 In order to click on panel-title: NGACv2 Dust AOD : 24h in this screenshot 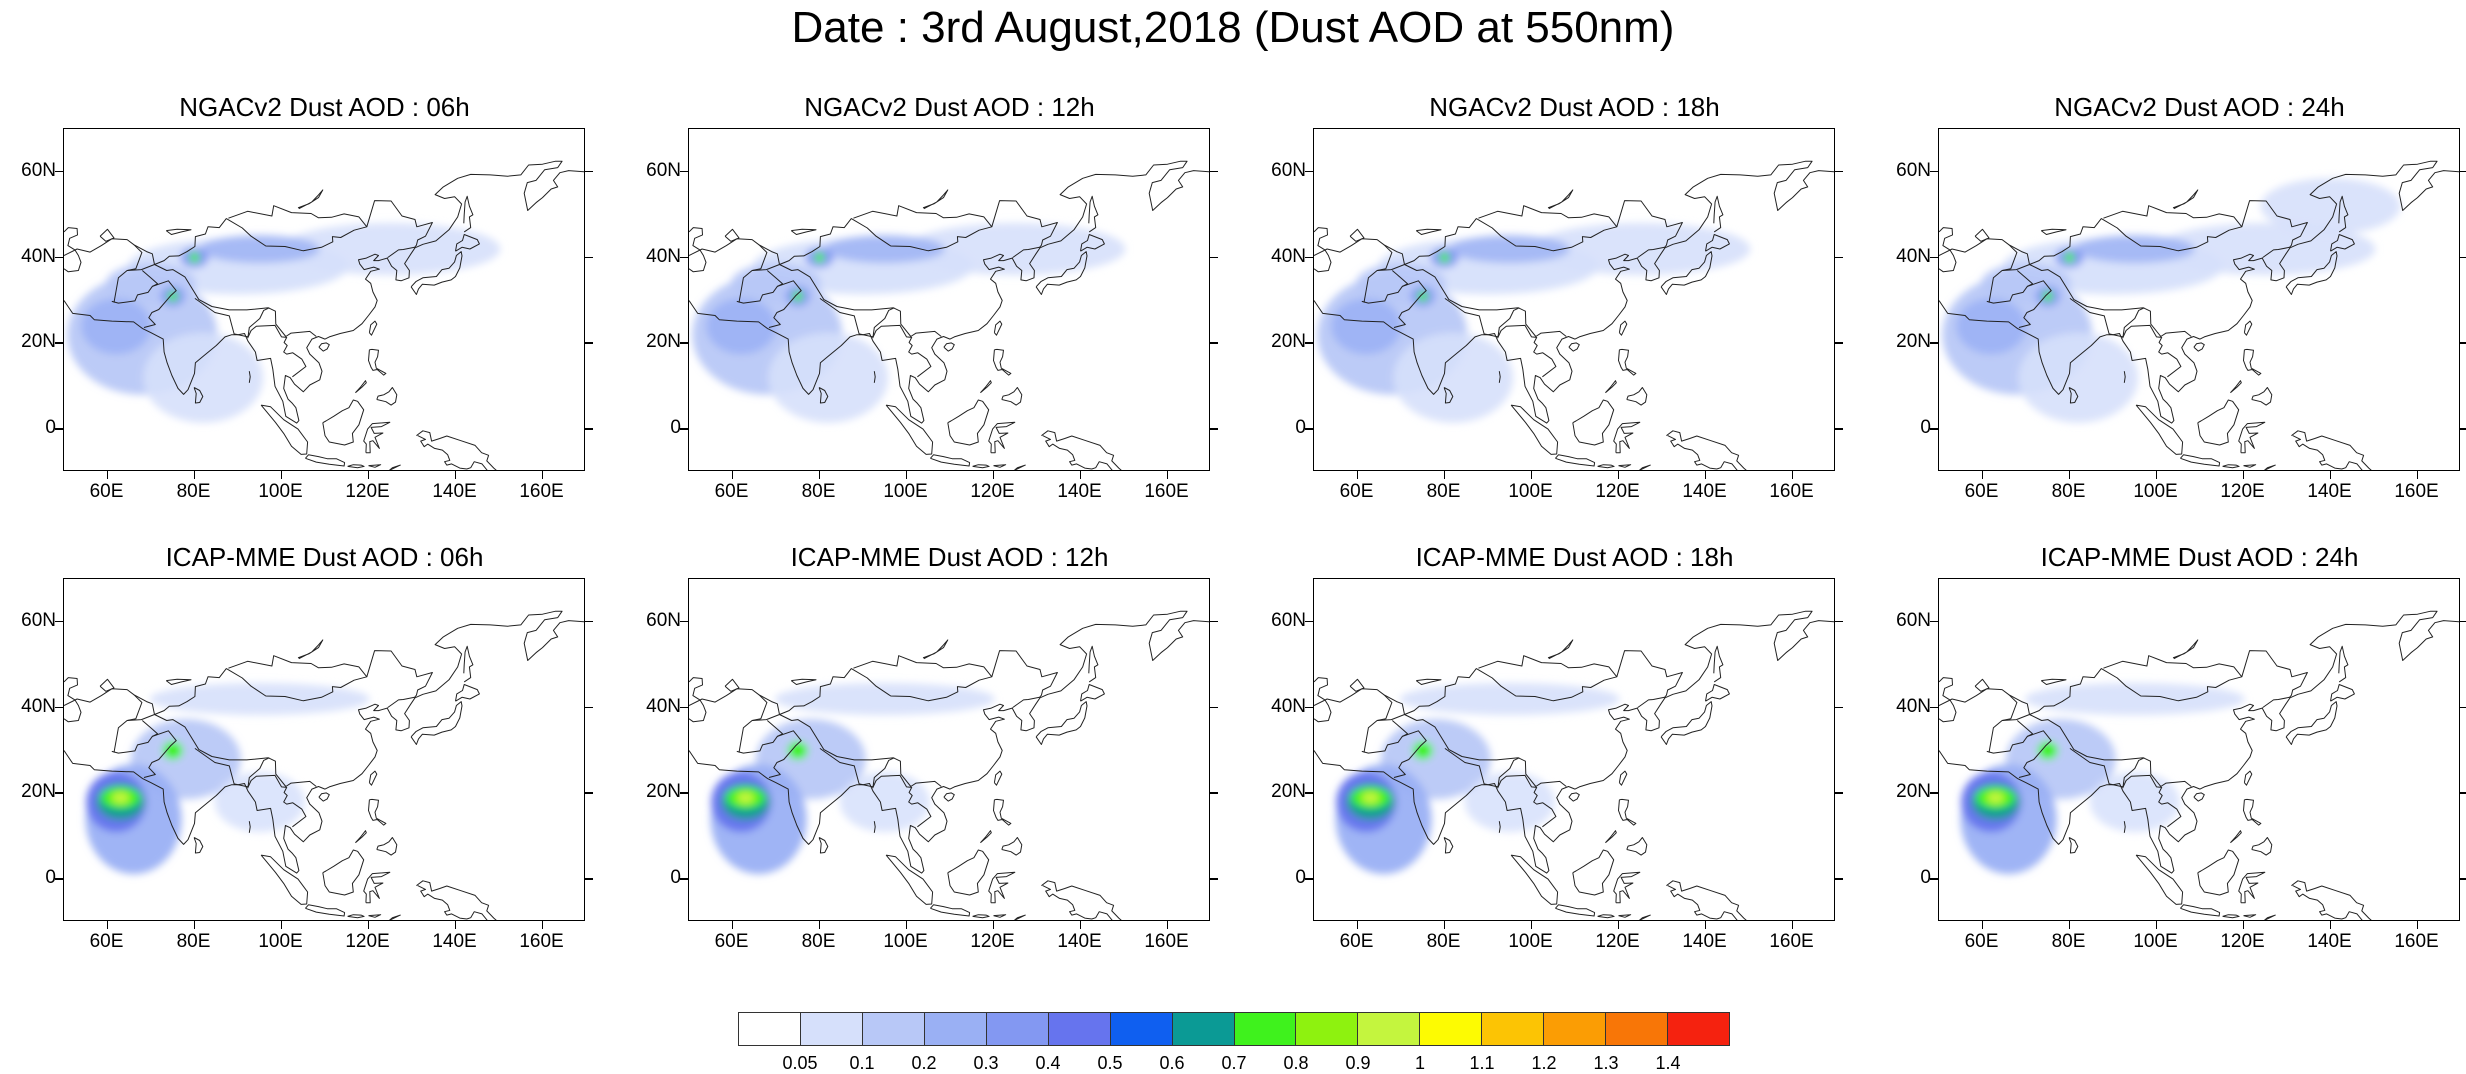, I will do `click(2199, 107)`.